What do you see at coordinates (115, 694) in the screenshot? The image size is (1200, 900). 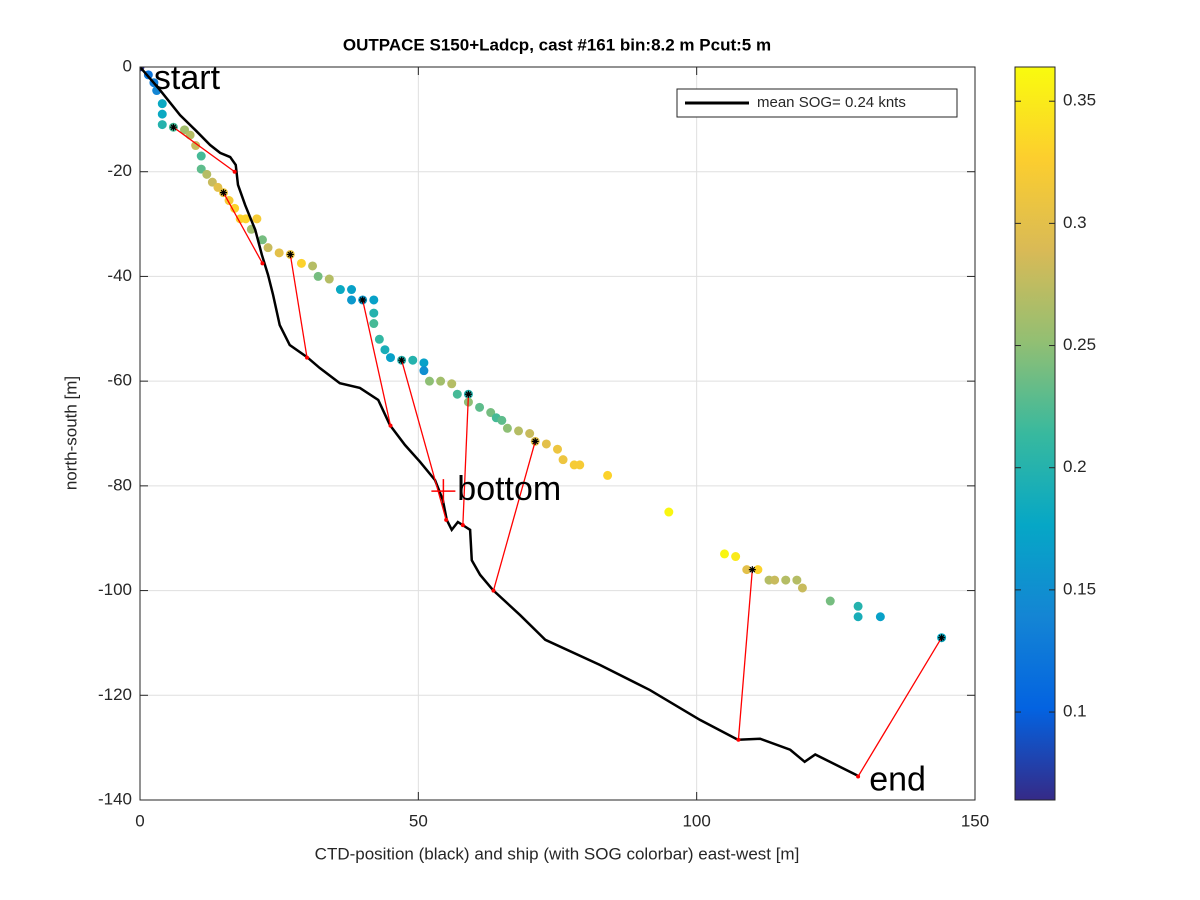 I see `y-tick-label: -120` at bounding box center [115, 694].